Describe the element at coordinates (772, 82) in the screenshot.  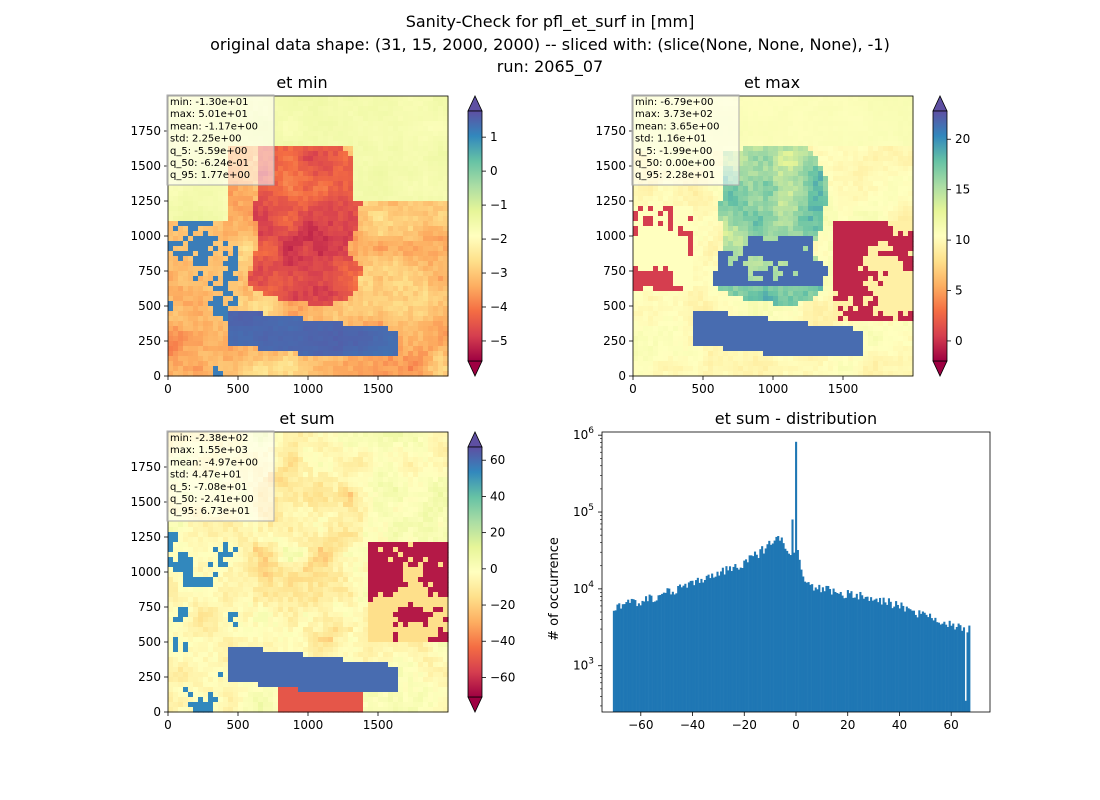
I see `panel-title: et max` at that location.